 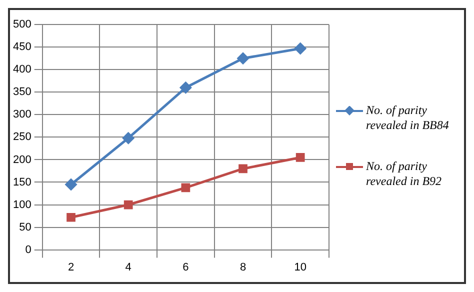 What do you see at coordinates (243, 267) in the screenshot?
I see `x-tick-label: 8` at bounding box center [243, 267].